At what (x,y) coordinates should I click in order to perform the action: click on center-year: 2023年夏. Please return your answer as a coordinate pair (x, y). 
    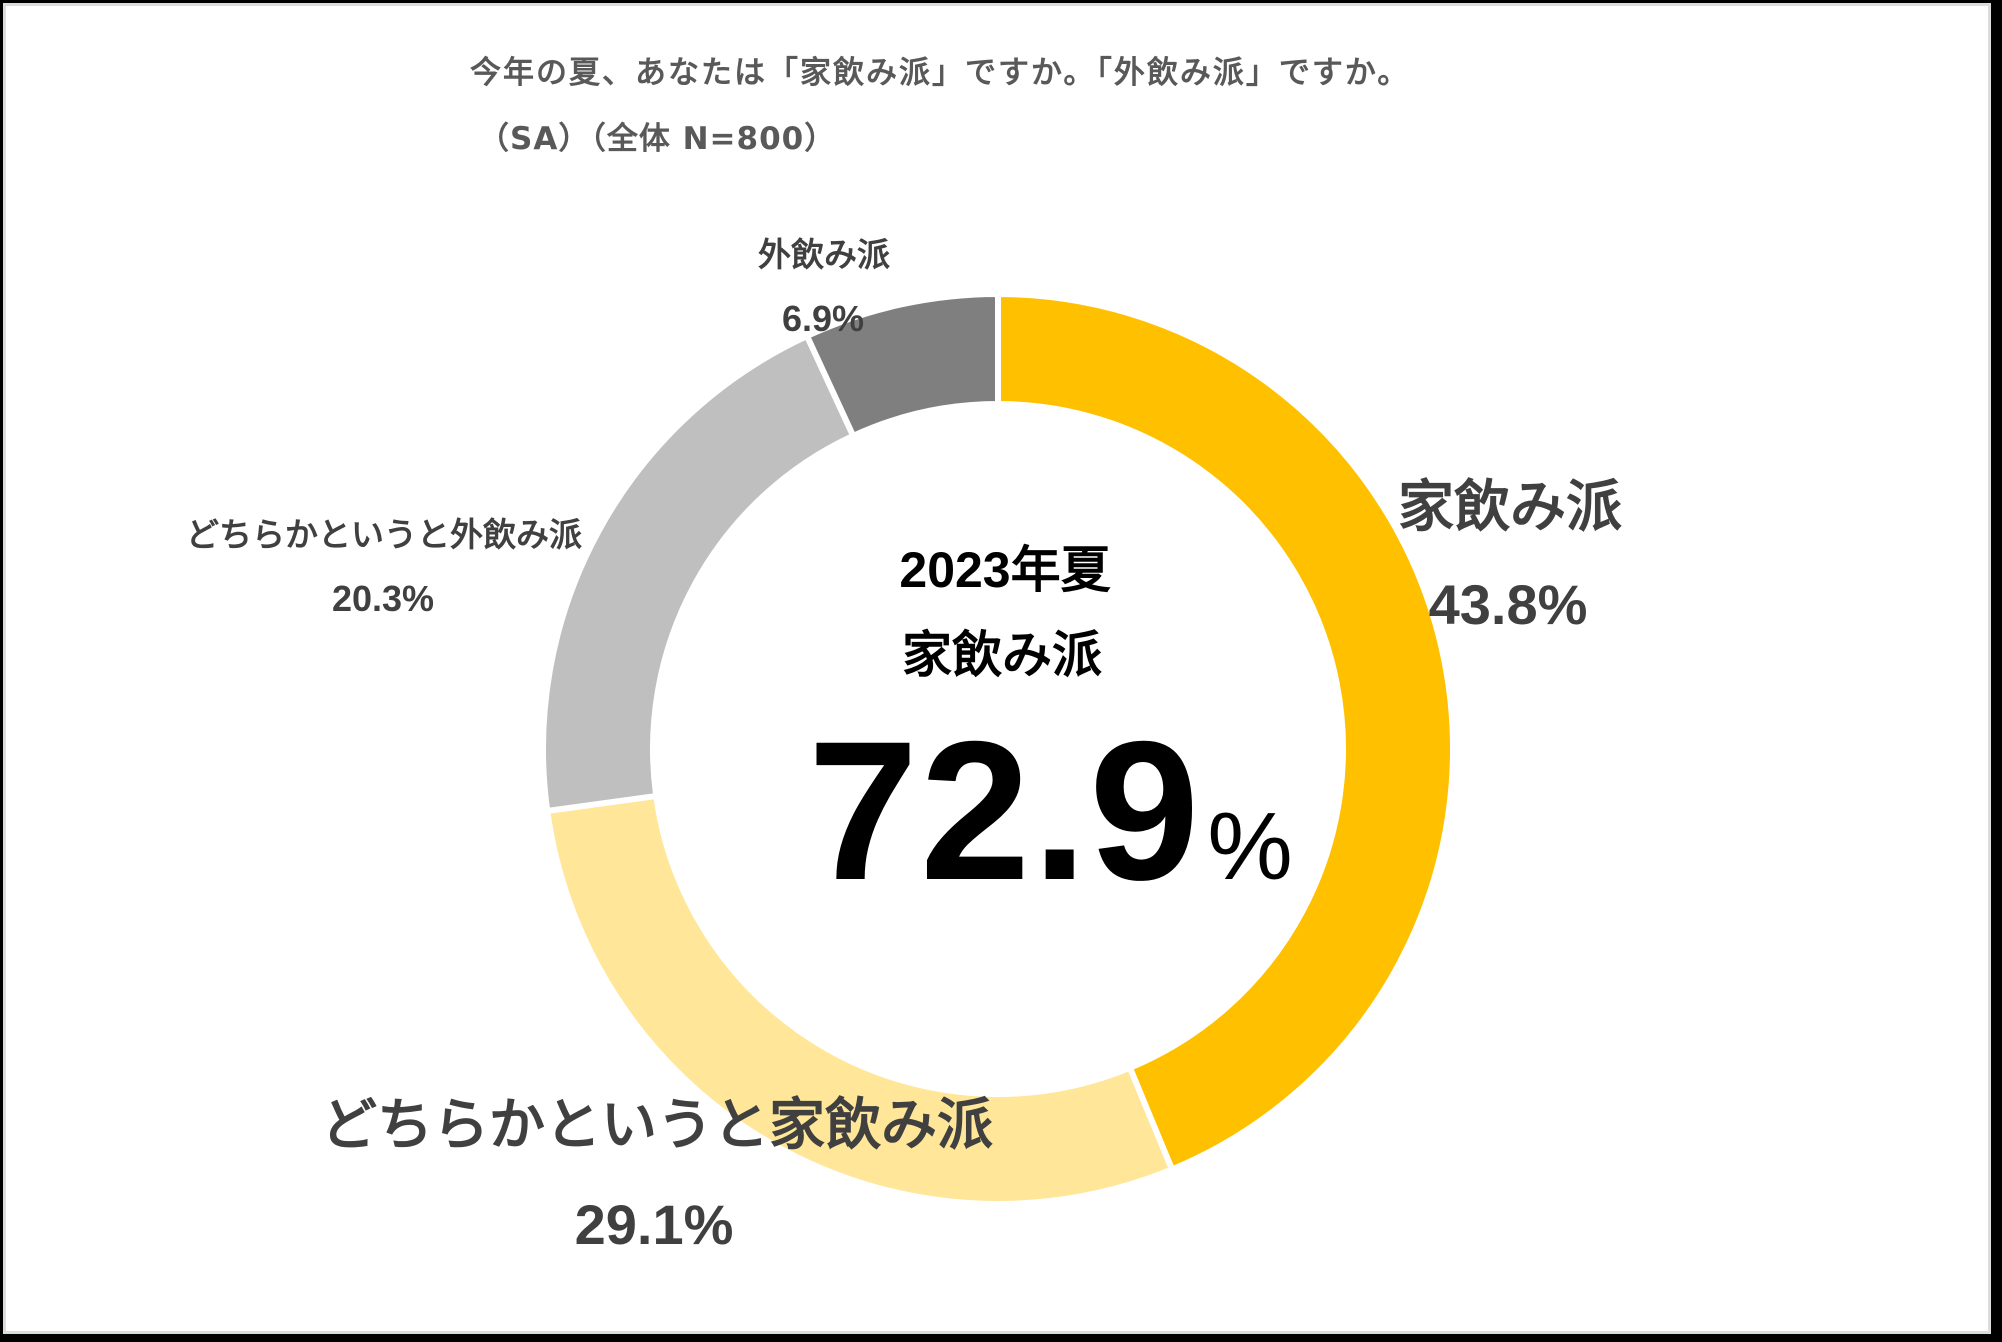
    Looking at the image, I should click on (1005, 570).